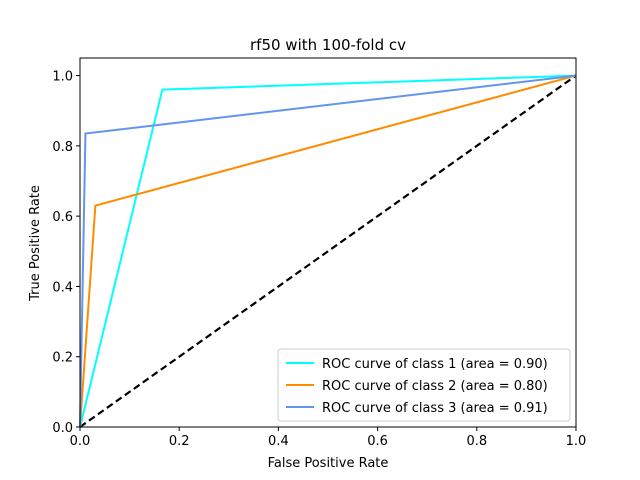  I want to click on x-tick-label: 1.0, so click(576, 441).